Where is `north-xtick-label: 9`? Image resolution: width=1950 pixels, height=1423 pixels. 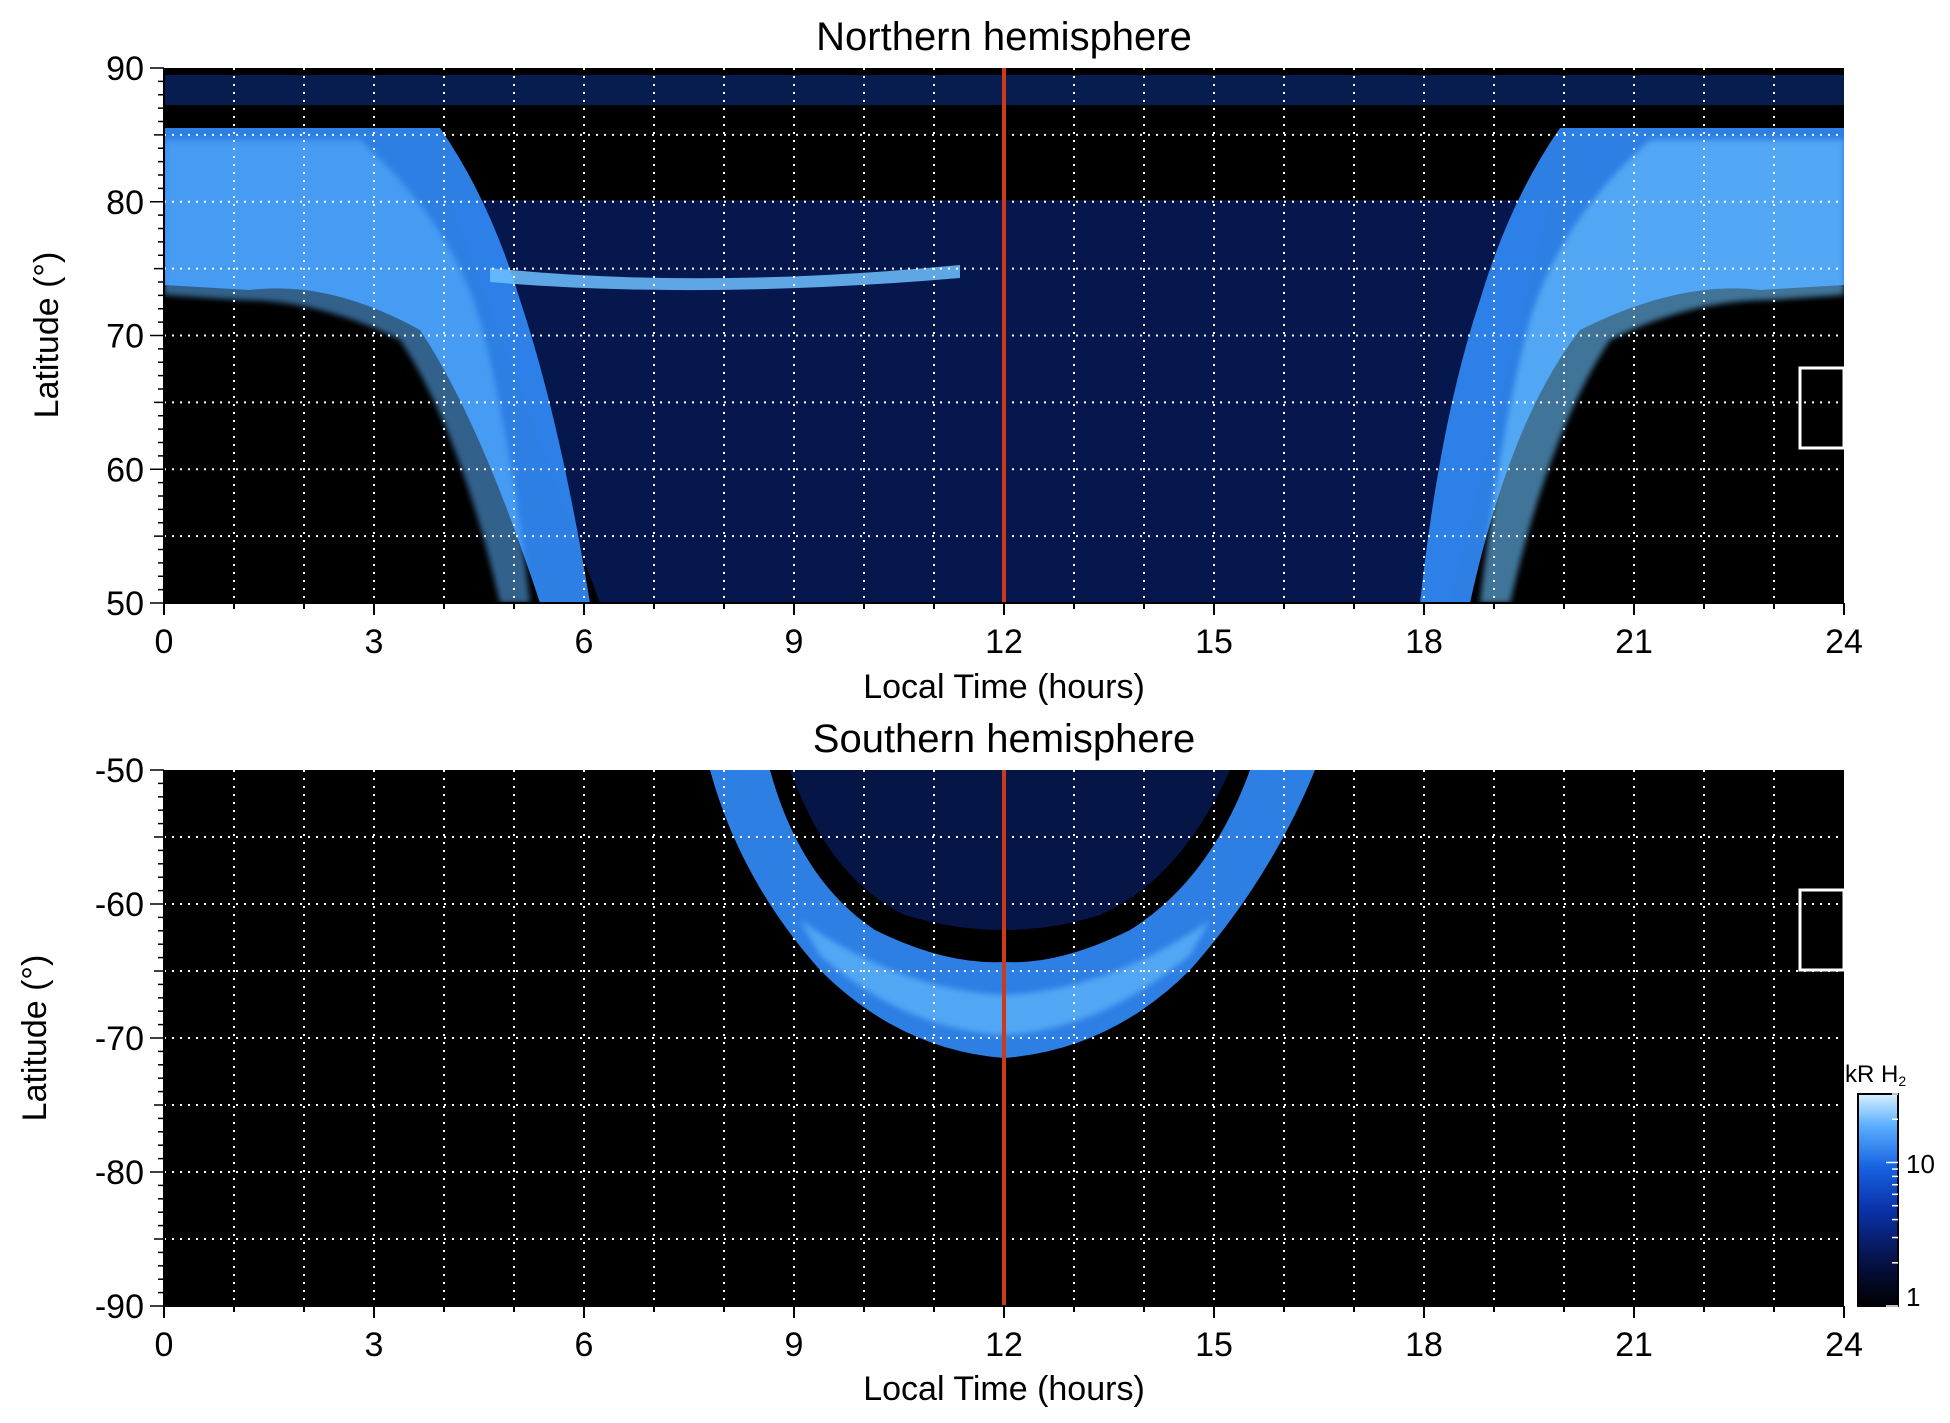 north-xtick-label: 9 is located at coordinates (794, 642).